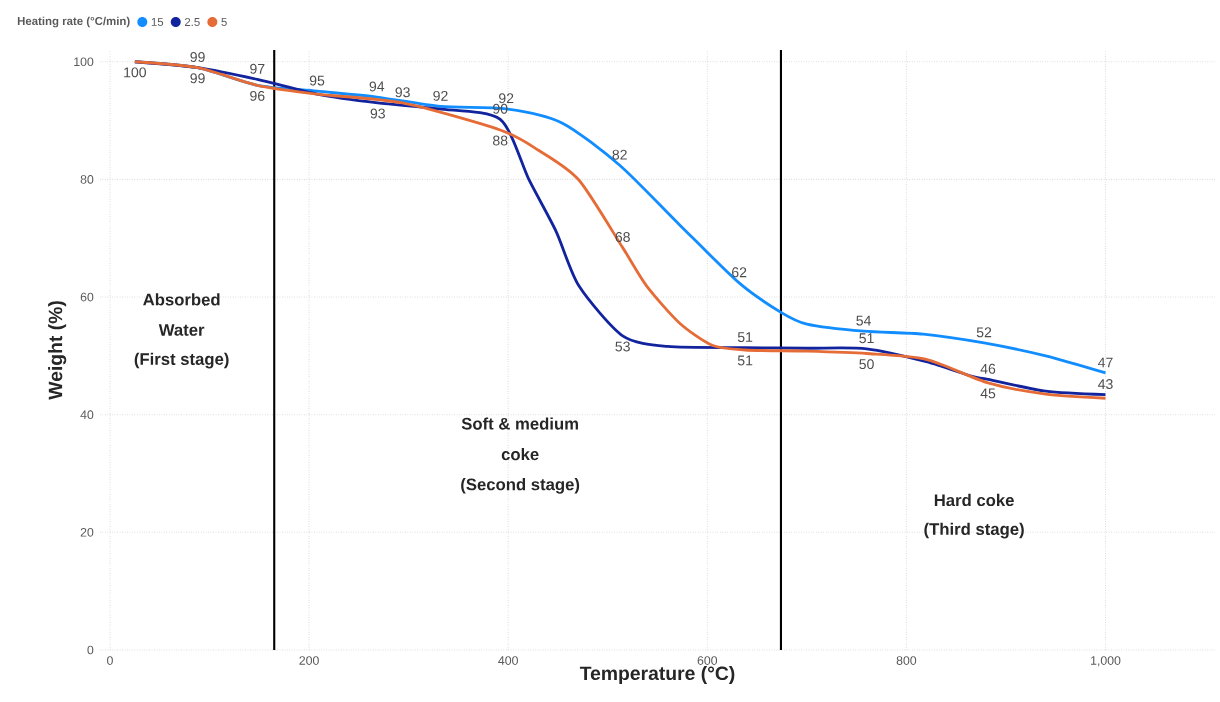 The height and width of the screenshot is (702, 1220). I want to click on y-tick-label: 80, so click(87, 179).